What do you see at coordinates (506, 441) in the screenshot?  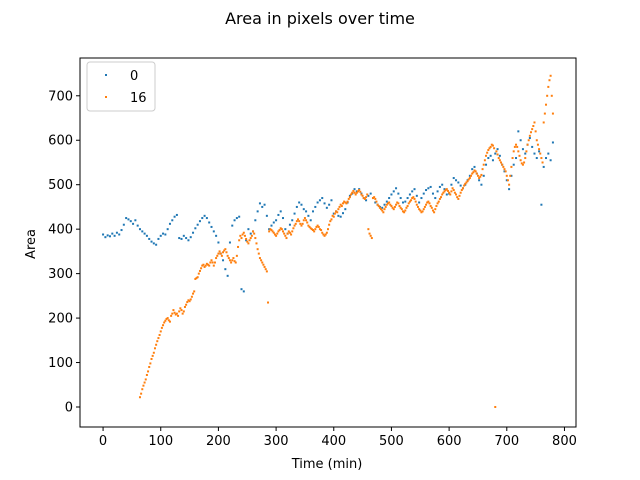 I see `x-tick-label-7: 700` at bounding box center [506, 441].